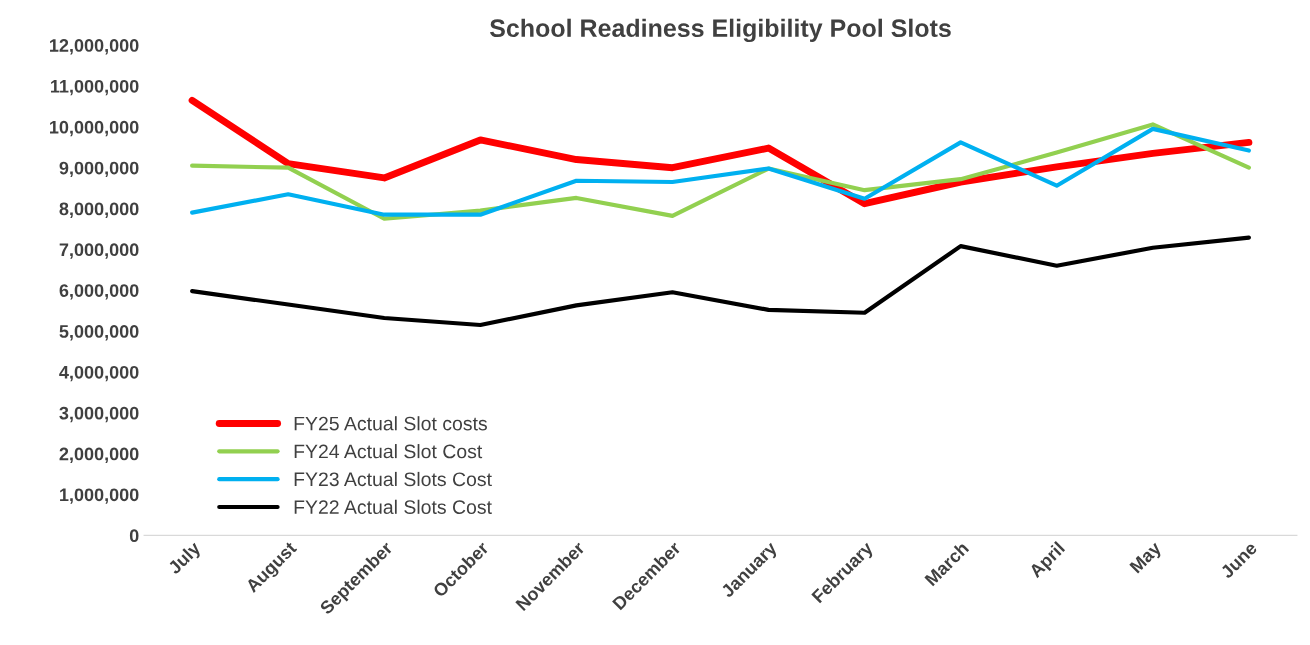 The height and width of the screenshot is (645, 1310). Describe the element at coordinates (99, 333) in the screenshot. I see `y-tick-label: 5,000,000` at that location.